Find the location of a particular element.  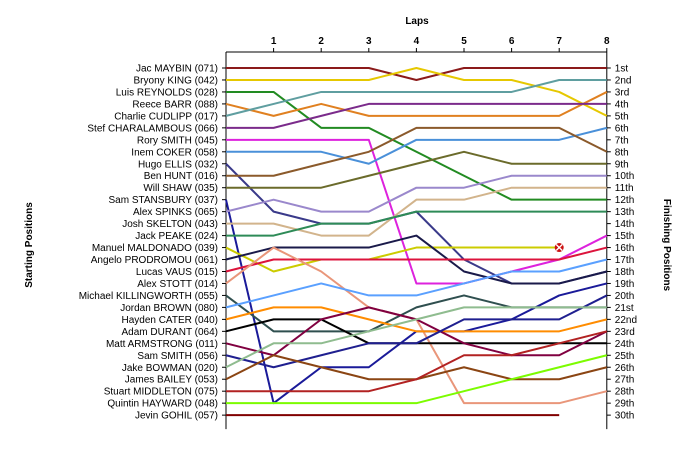

starting-label: Bryony KING (042) is located at coordinates (176, 80).